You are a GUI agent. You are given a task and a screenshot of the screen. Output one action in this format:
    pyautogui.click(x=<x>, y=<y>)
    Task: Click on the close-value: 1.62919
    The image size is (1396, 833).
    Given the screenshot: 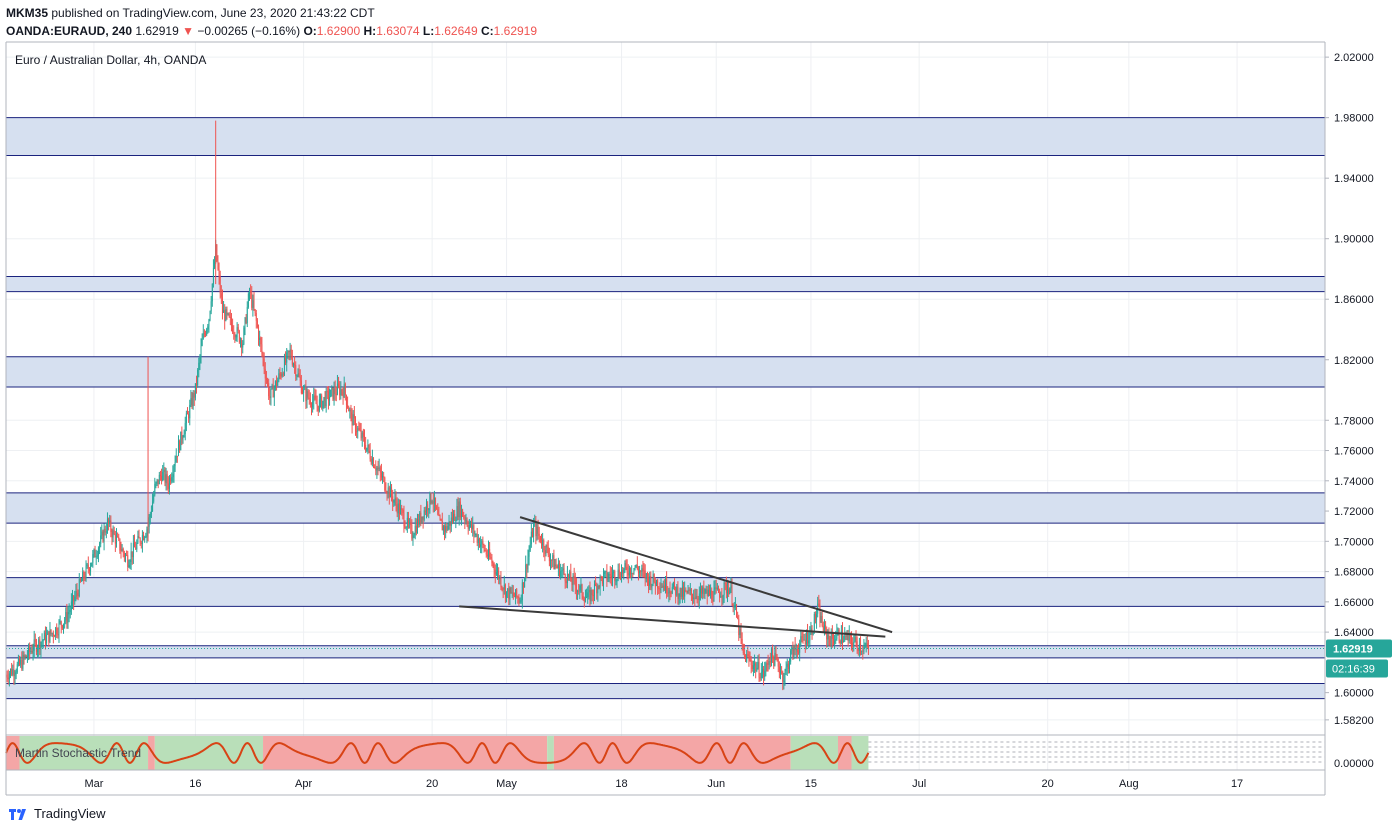 What is the action you would take?
    pyautogui.click(x=515, y=31)
    